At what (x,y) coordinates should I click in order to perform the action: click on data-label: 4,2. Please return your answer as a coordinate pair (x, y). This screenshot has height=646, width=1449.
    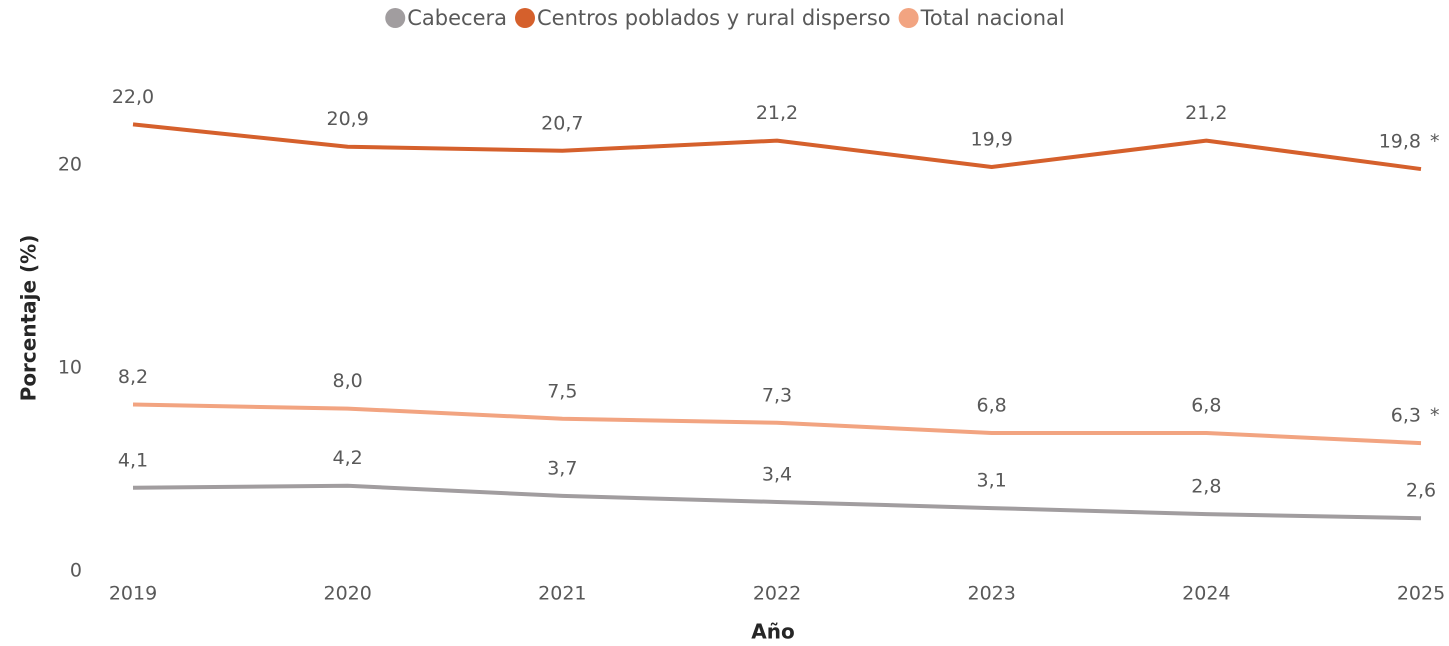
    Looking at the image, I should click on (348, 458).